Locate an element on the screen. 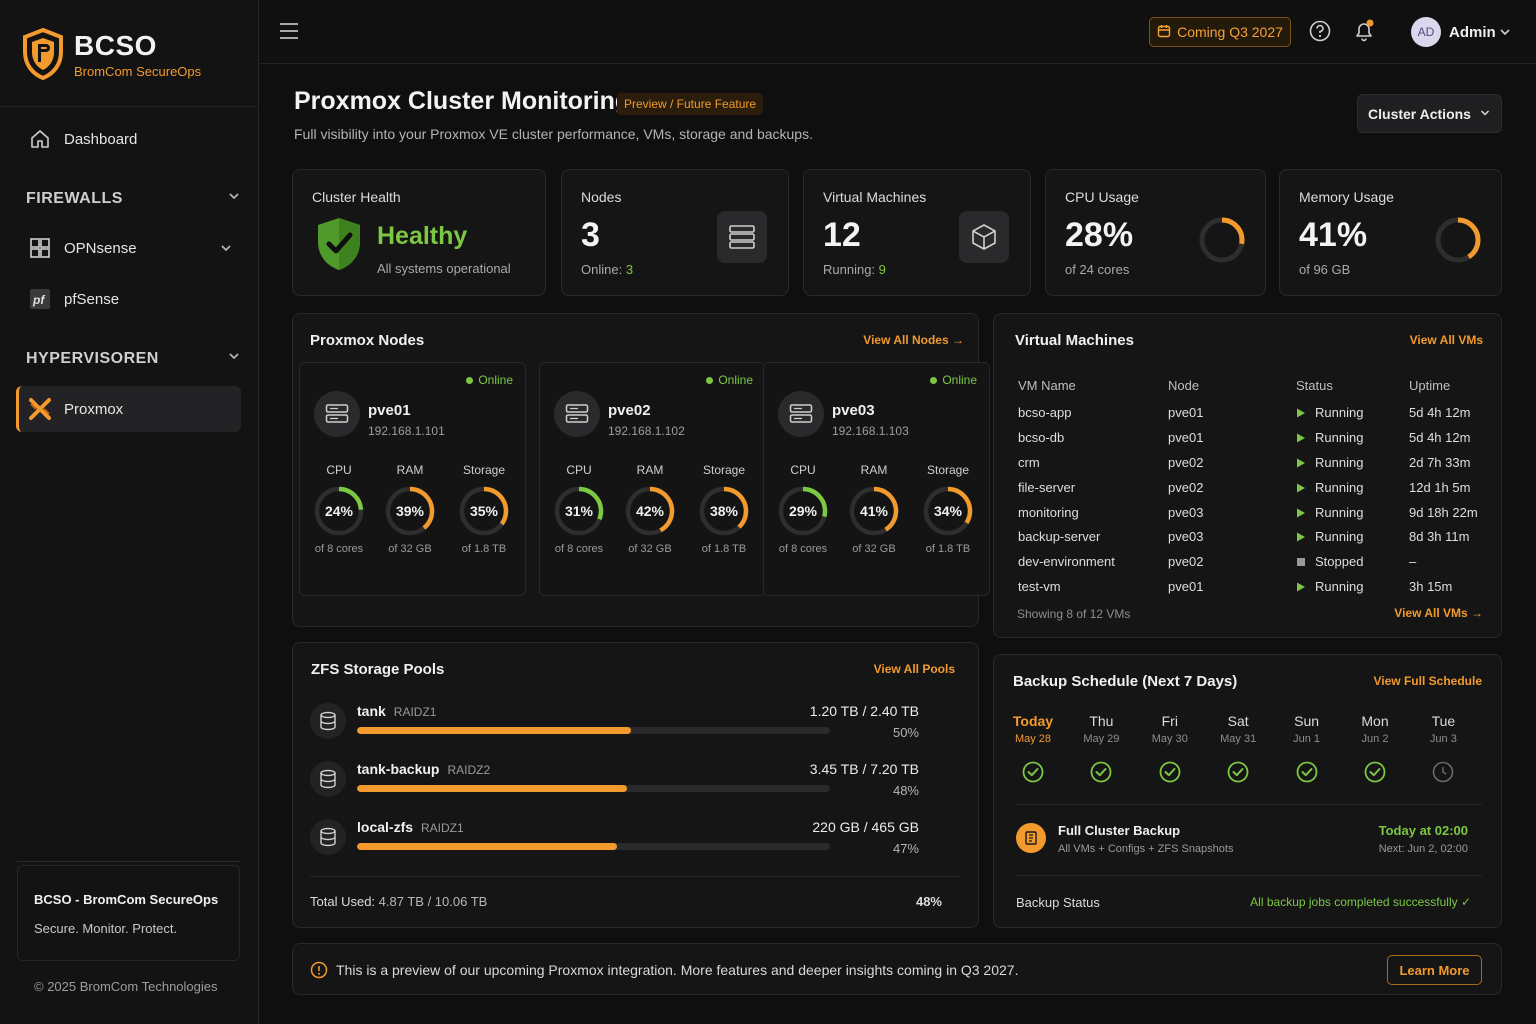  gauge-ring: 35% is located at coordinates (484, 511).